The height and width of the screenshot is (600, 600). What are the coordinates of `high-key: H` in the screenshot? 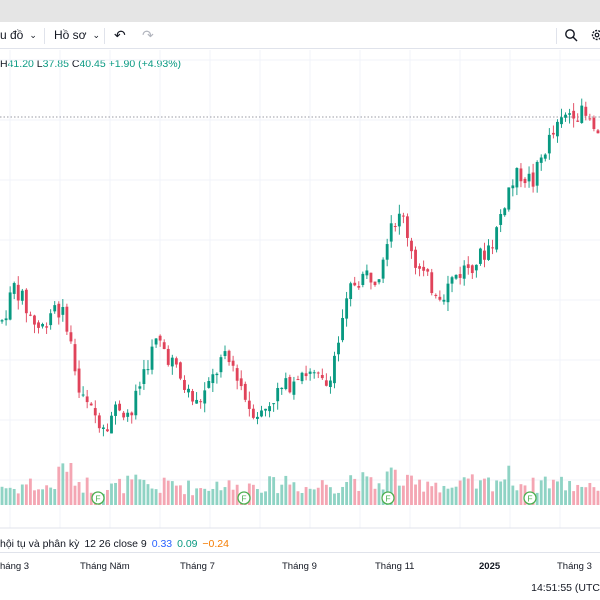 It's located at (4, 64).